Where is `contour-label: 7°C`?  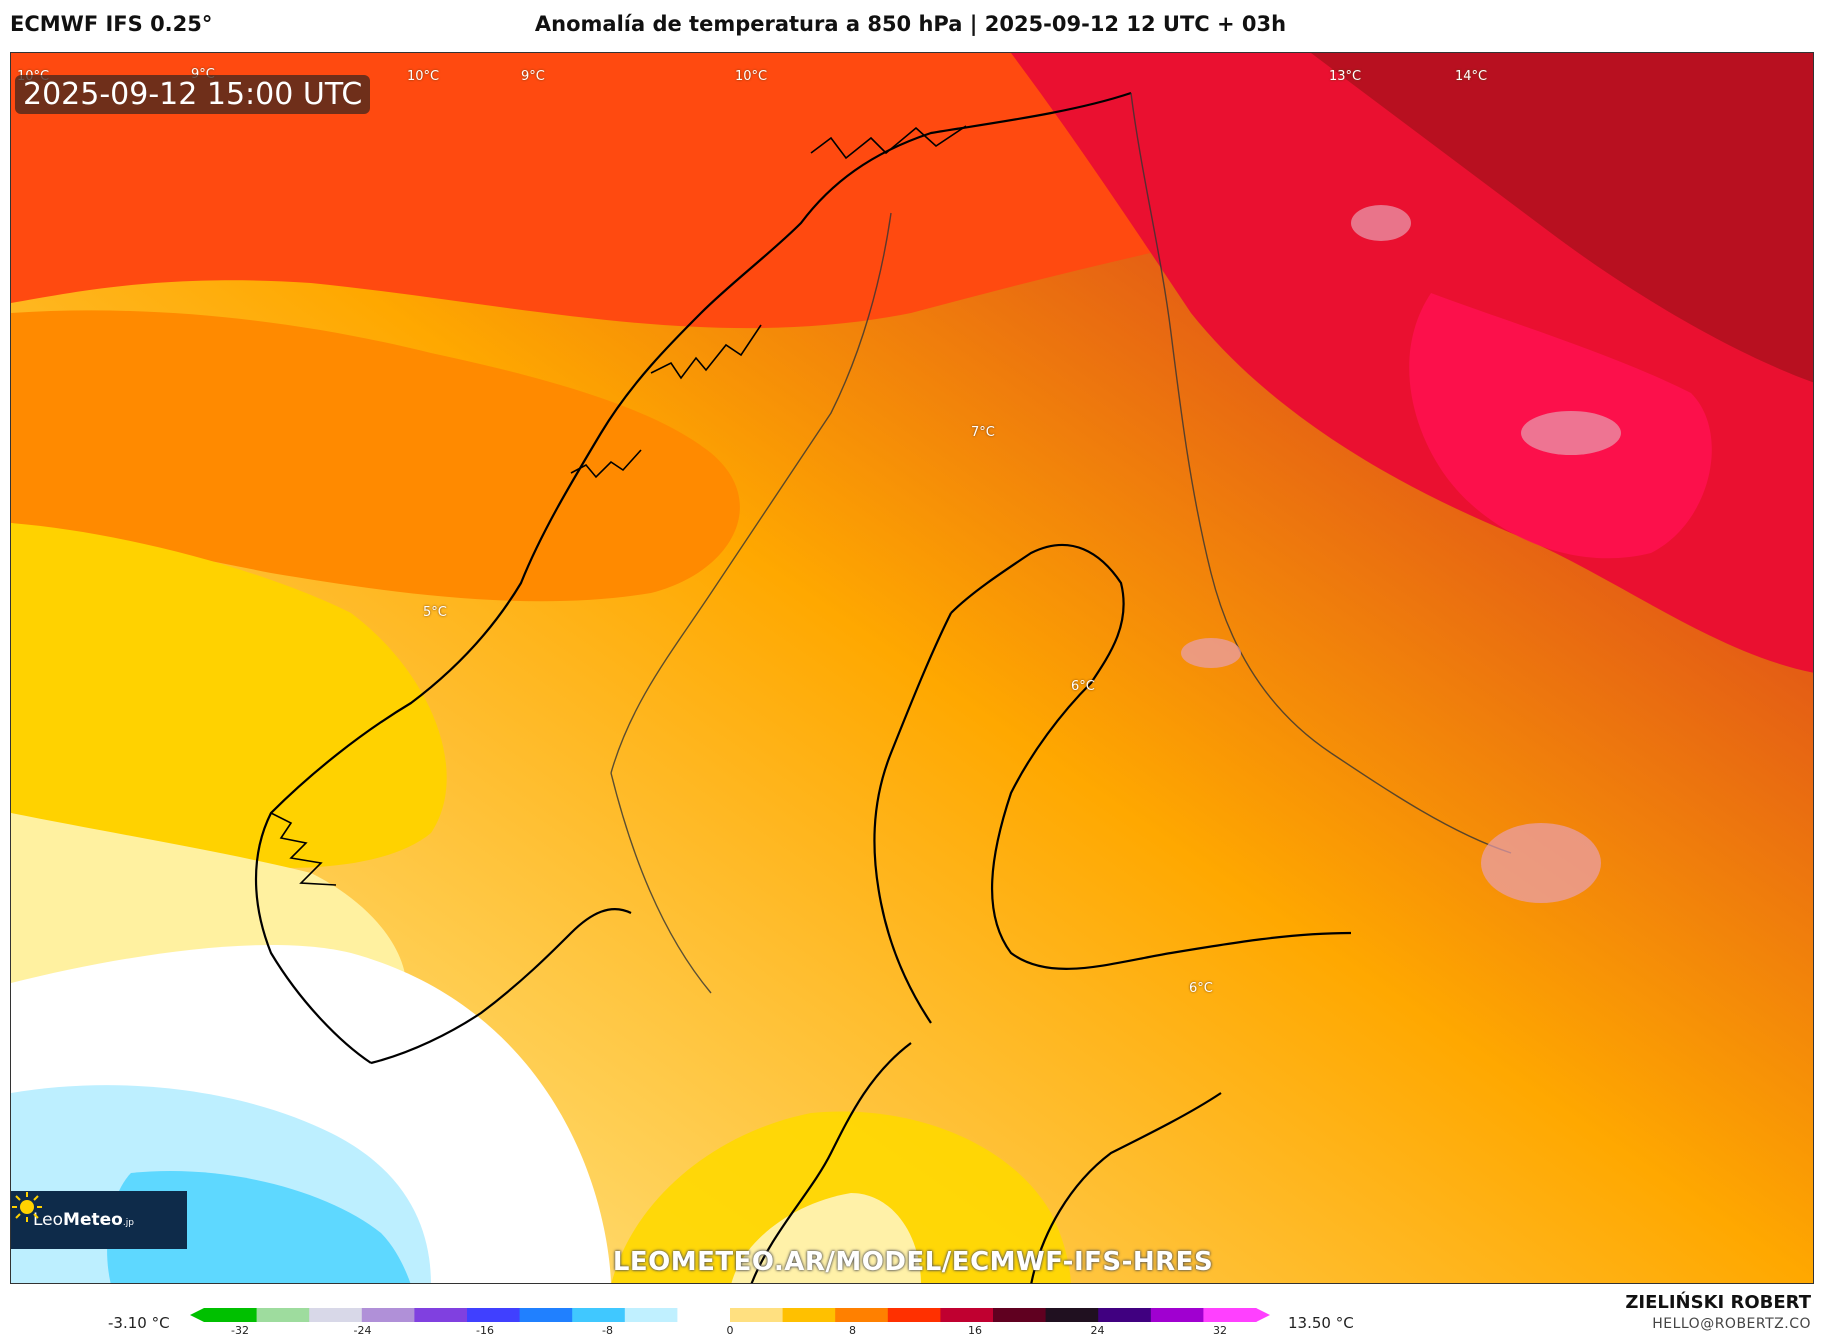
contour-label: 7°C is located at coordinates (983, 432).